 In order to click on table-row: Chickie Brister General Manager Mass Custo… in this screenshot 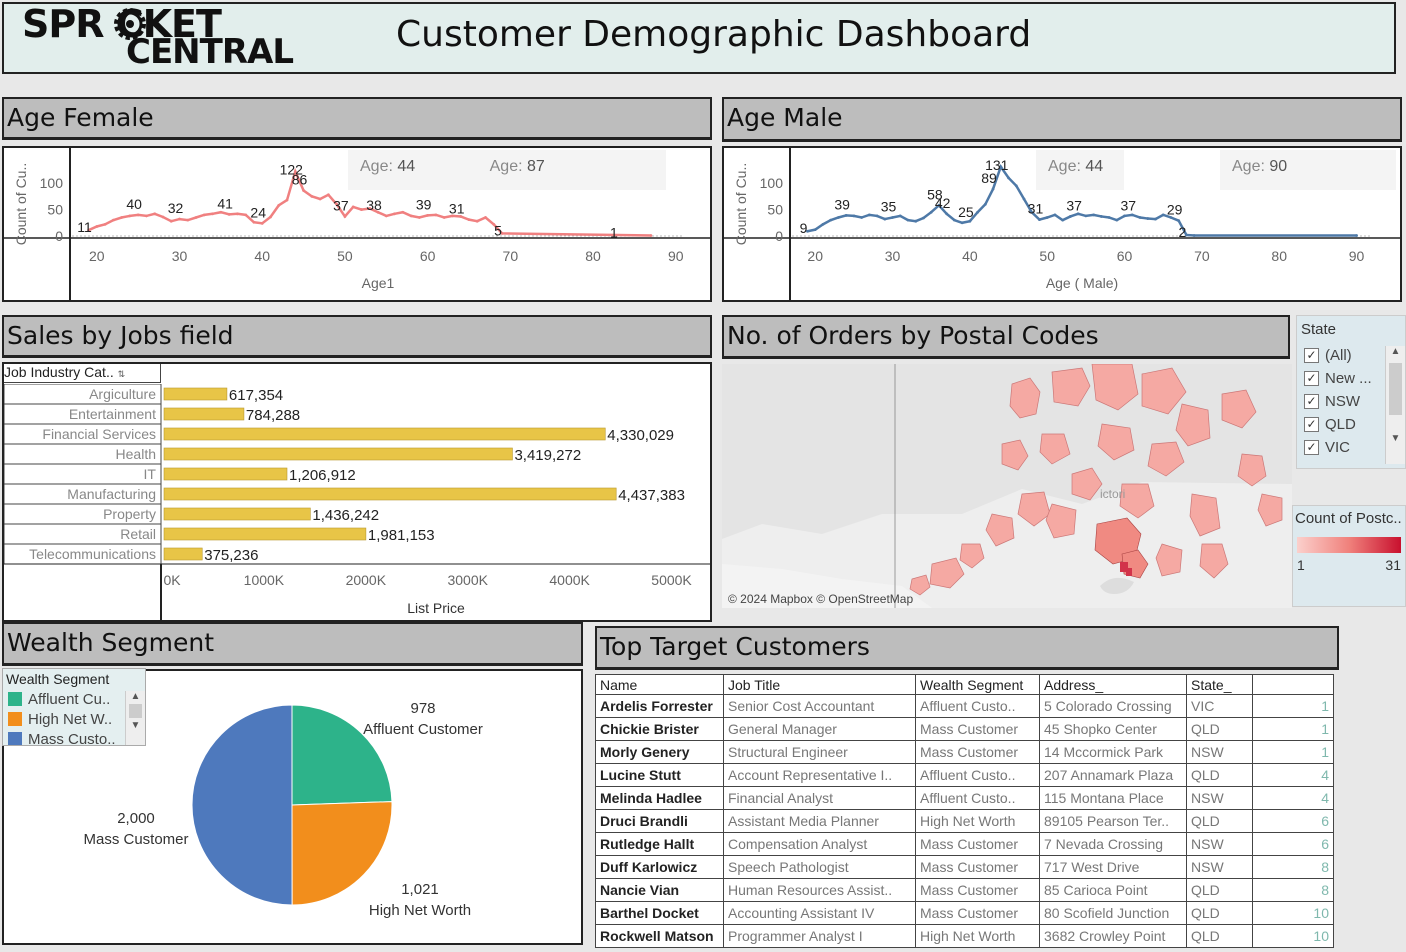, I will do `click(964, 729)`.